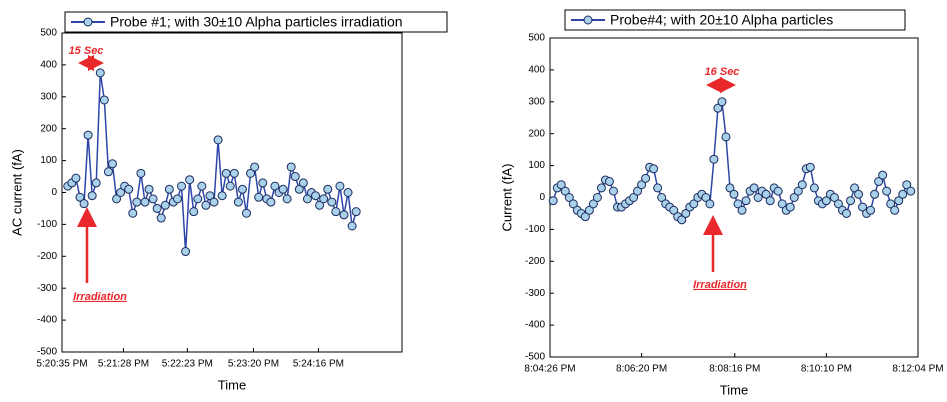 This screenshot has height=402, width=947. I want to click on y-tick-label: 500, so click(48, 33).